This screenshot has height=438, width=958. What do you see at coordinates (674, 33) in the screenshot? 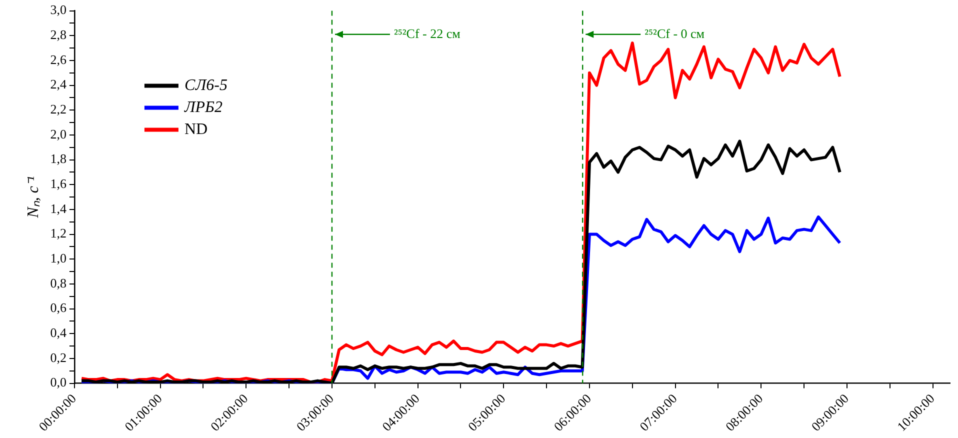
I see `annotation: ²⁵²Cf - 0 см` at bounding box center [674, 33].